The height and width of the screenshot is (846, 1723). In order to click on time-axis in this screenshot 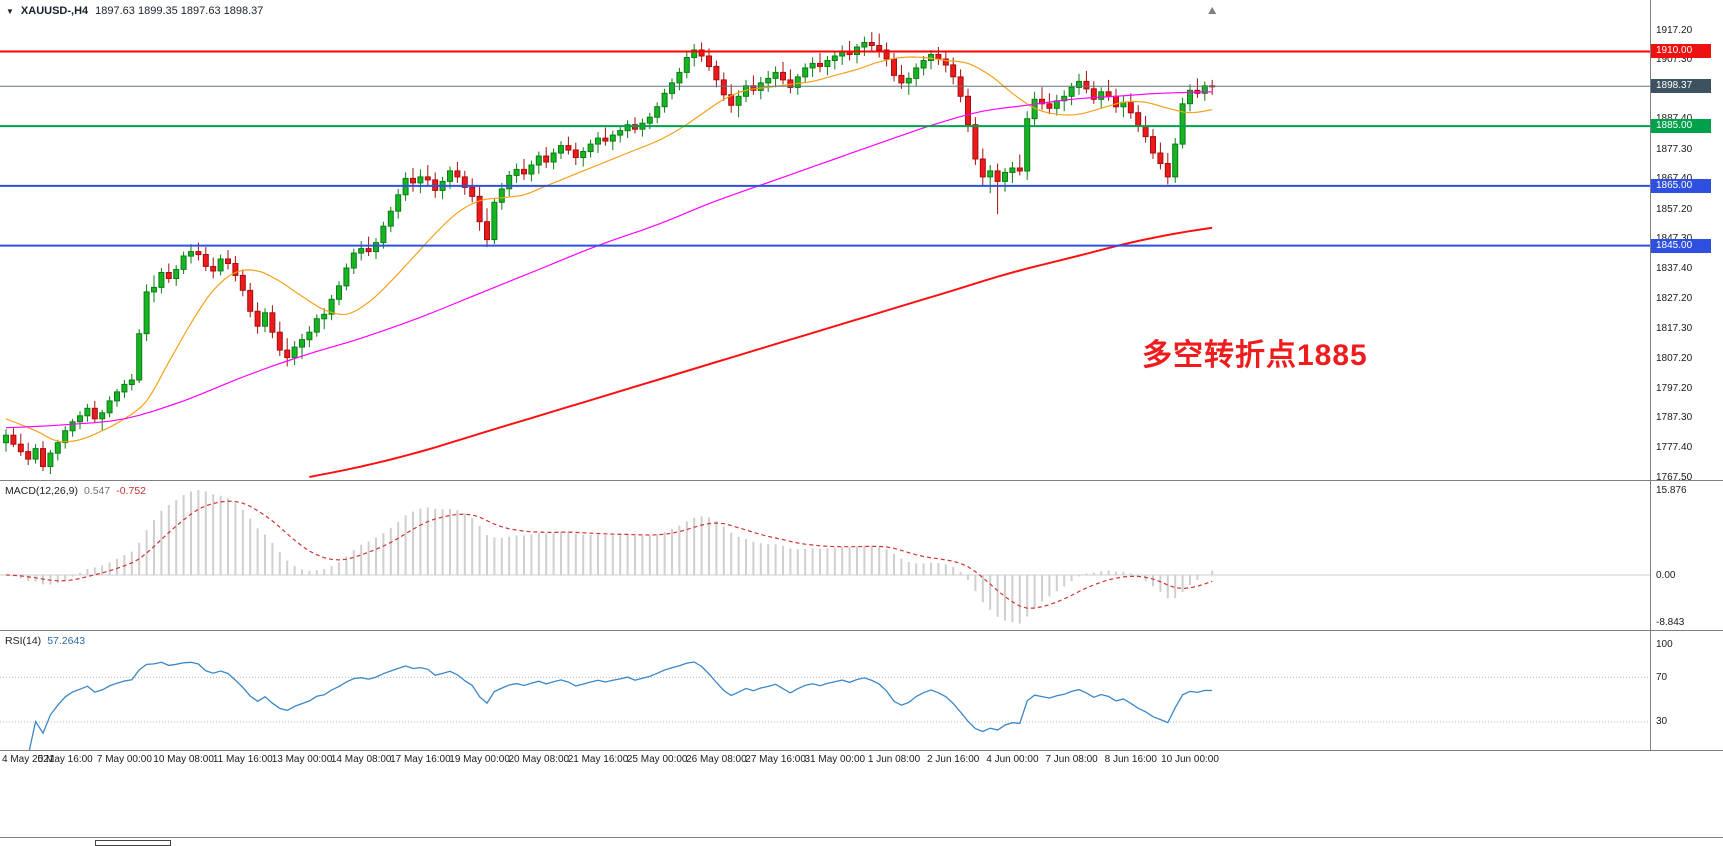, I will do `click(861, 761)`.